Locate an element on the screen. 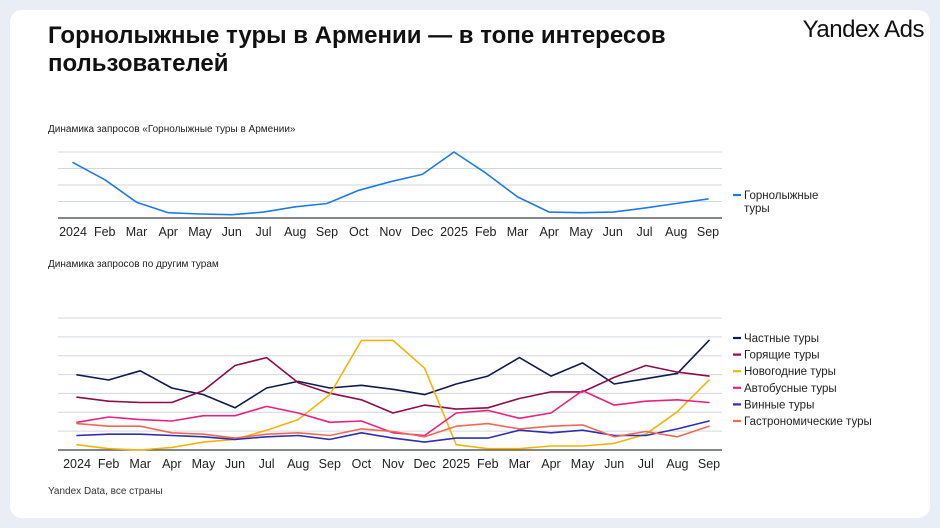 This screenshot has height=528, width=940. legend-label: Горящие туры is located at coordinates (782, 356).